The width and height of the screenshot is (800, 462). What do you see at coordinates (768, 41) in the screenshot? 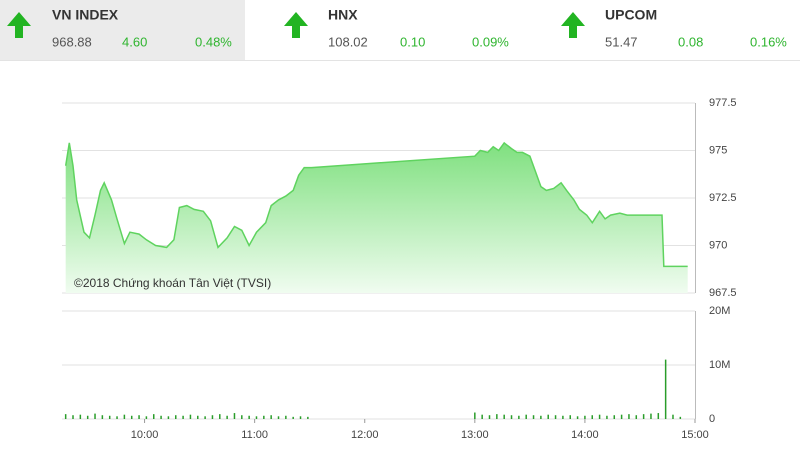
I see `index-percent: 0.16%` at bounding box center [768, 41].